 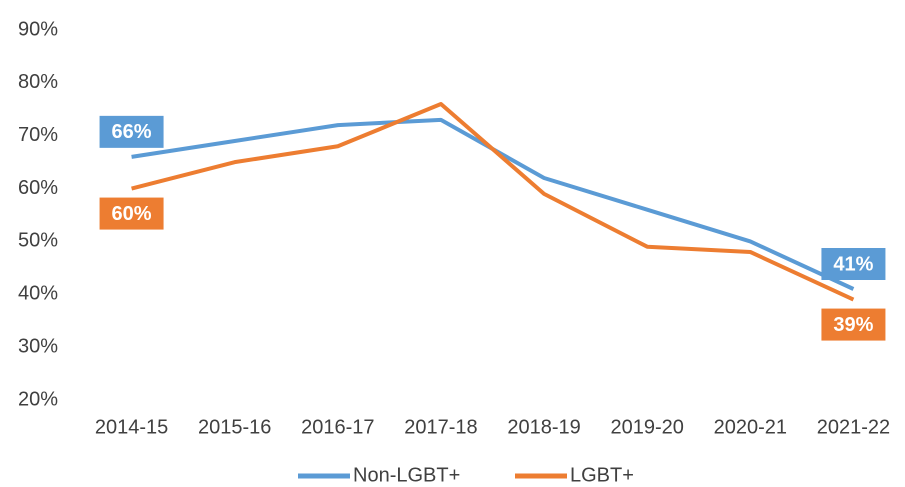 What do you see at coordinates (543, 427) in the screenshot?
I see `x-tick-label: 2018-19` at bounding box center [543, 427].